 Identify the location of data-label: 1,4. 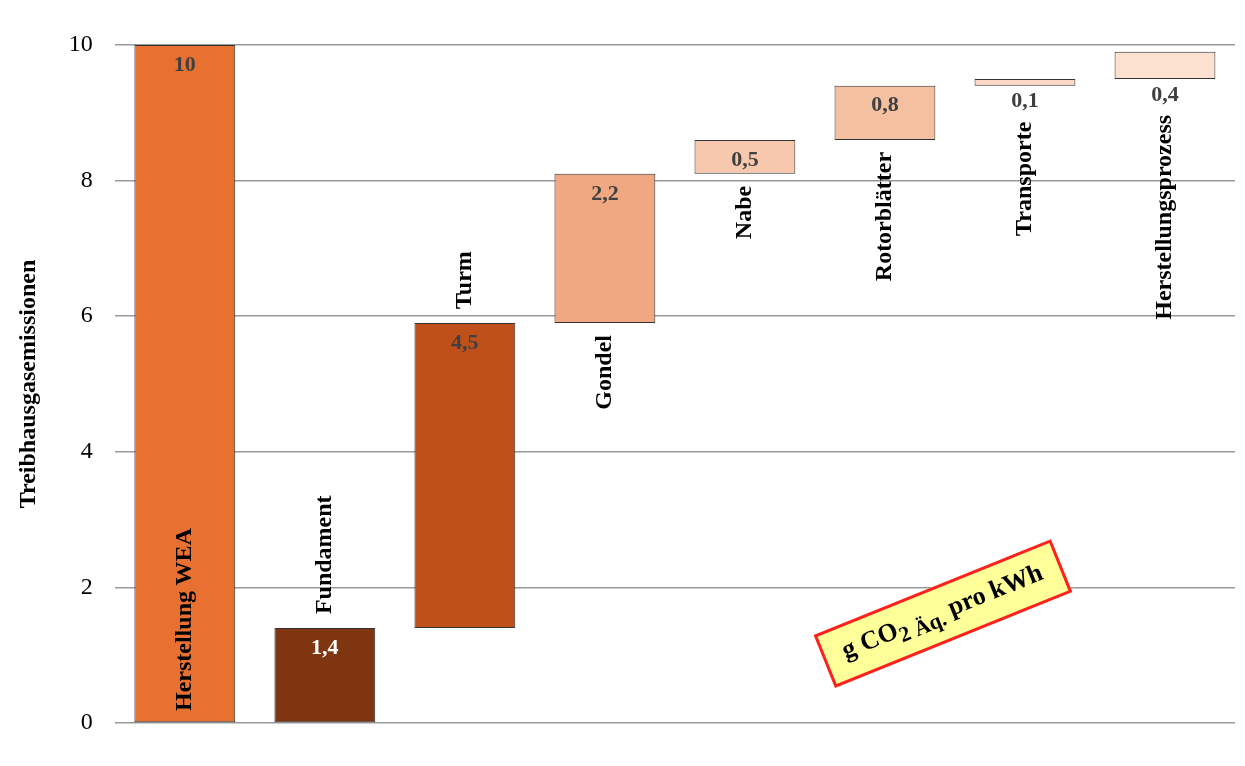
(325, 646).